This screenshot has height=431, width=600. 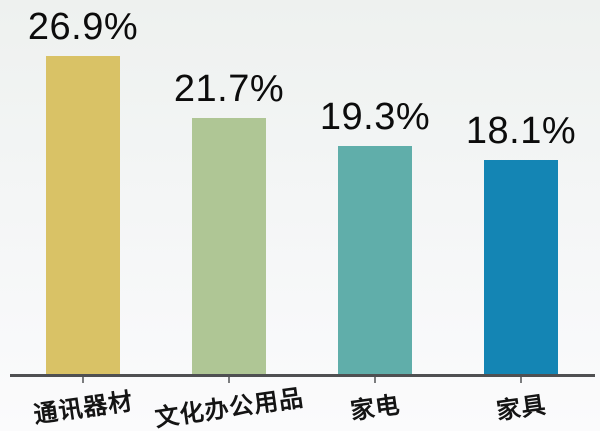 I want to click on value-label: 18.1%, so click(x=521, y=131).